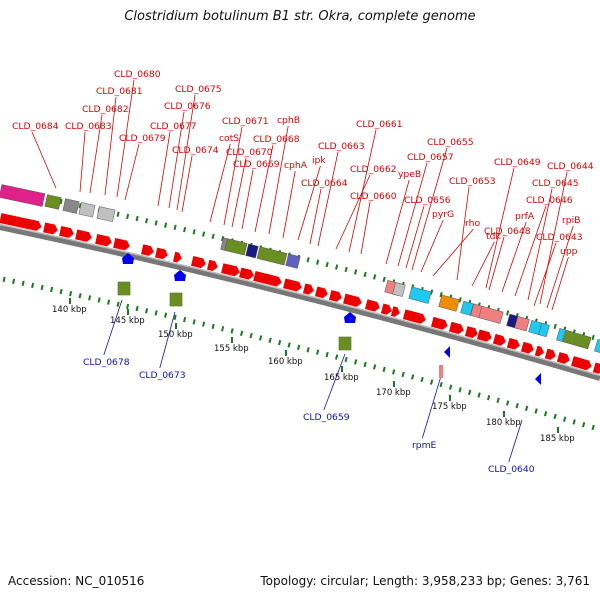  What do you see at coordinates (76, 581) in the screenshot?
I see `accession-text: Accession: NC_010516` at bounding box center [76, 581].